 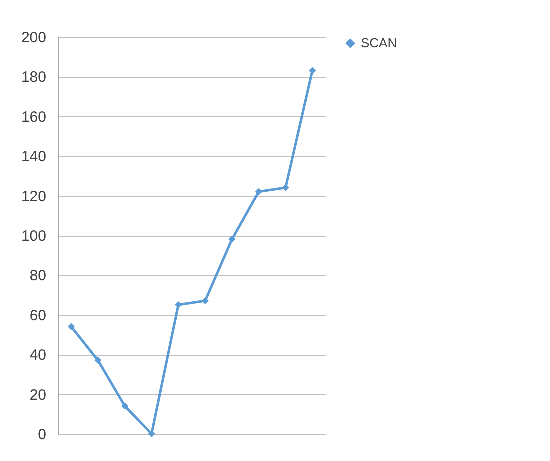 I want to click on y-tick-label: 140, so click(x=33, y=157).